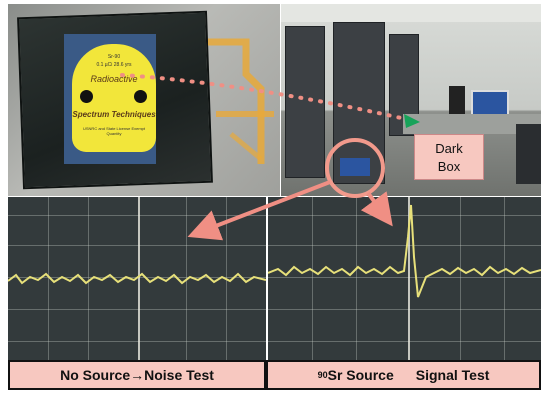  Describe the element at coordinates (359, 103) in the screenshot. I see `instrument-rack` at that location.